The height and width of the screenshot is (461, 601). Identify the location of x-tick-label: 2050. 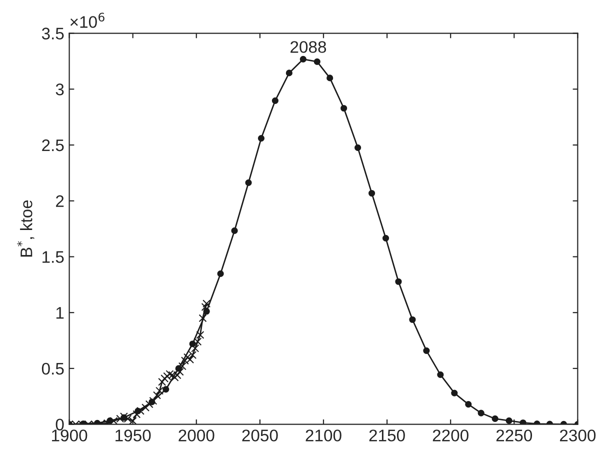
(260, 436).